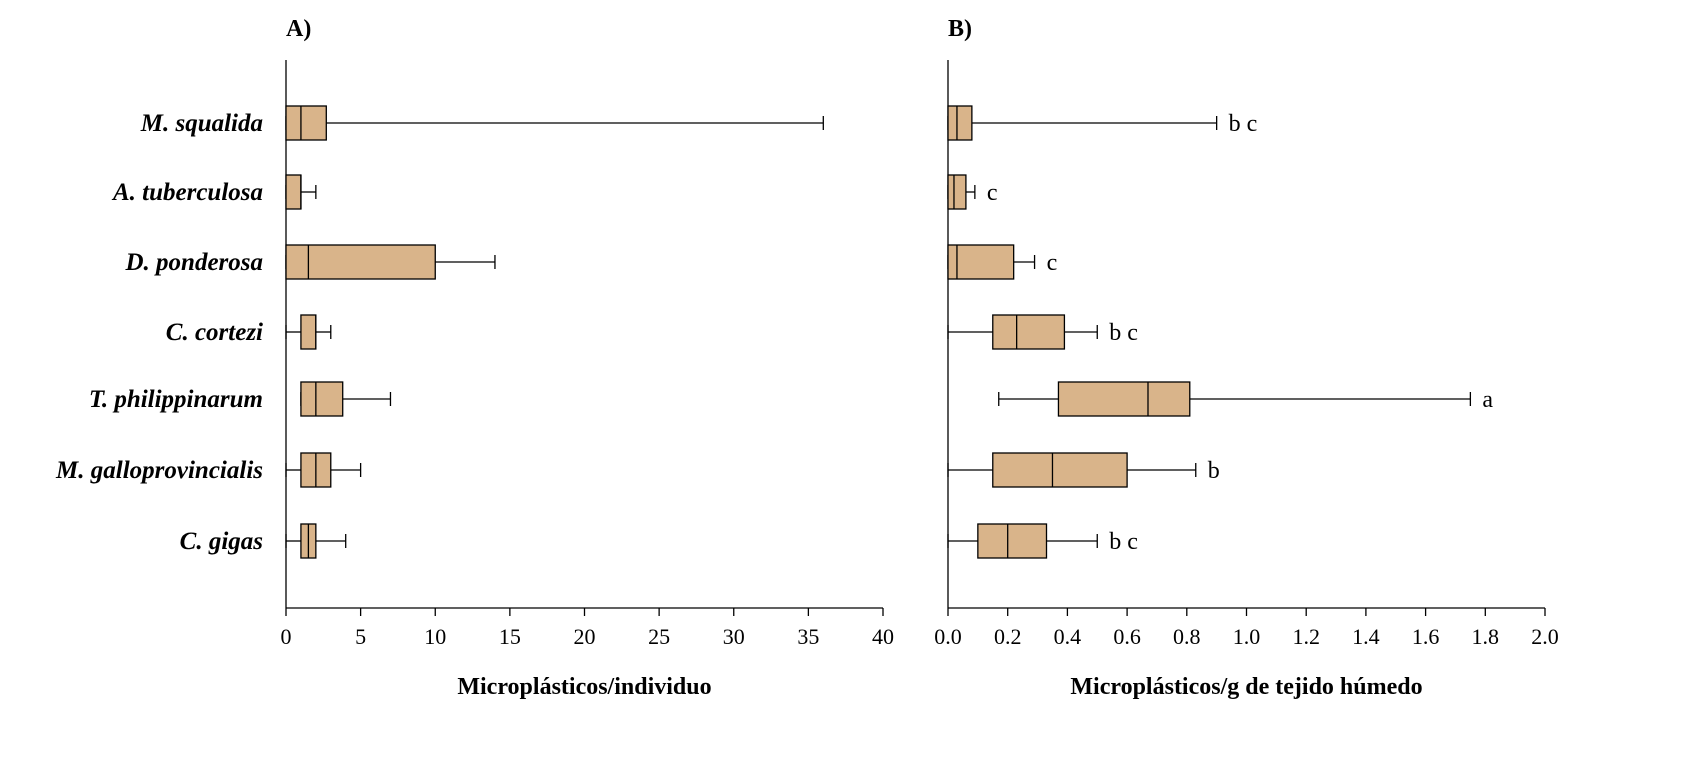  I want to click on x-tick-label: 0.4, so click(1068, 636).